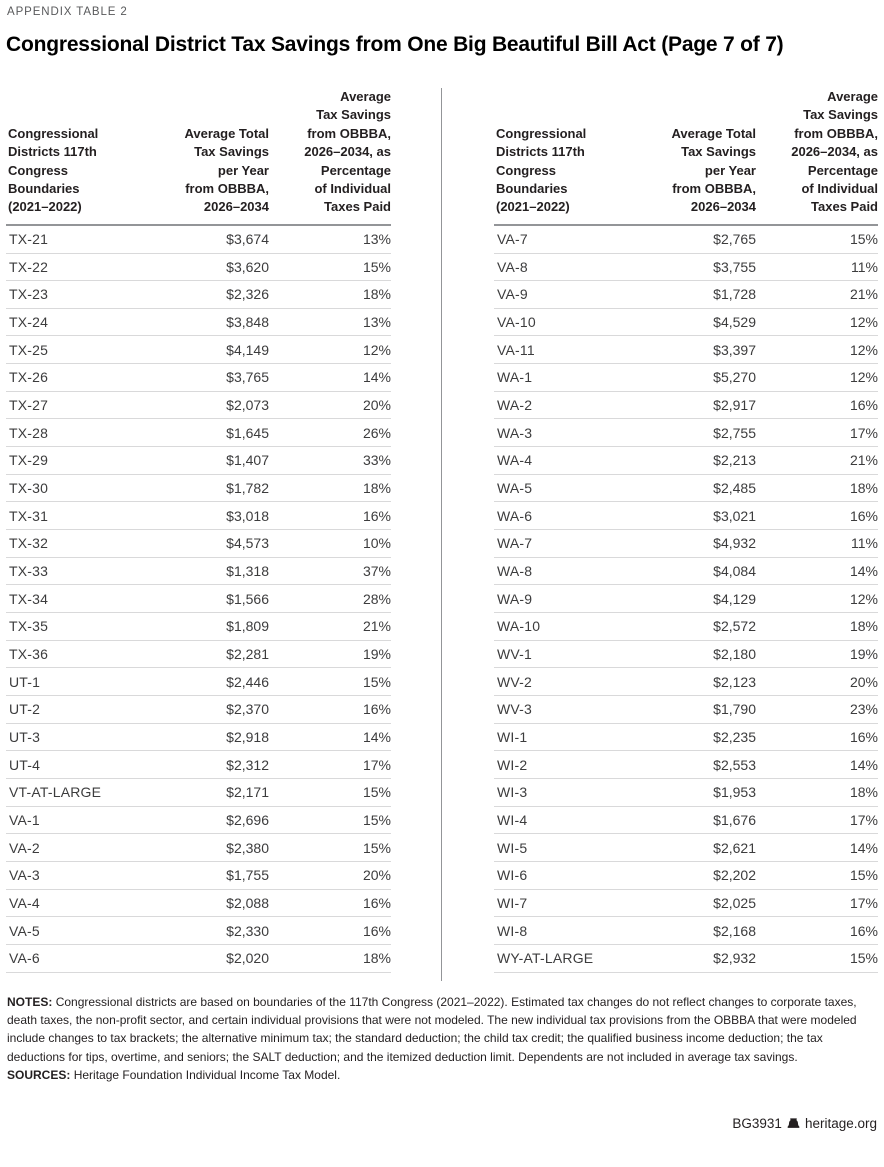 The image size is (884, 1167). I want to click on savings-cell: $3,755, so click(734, 266).